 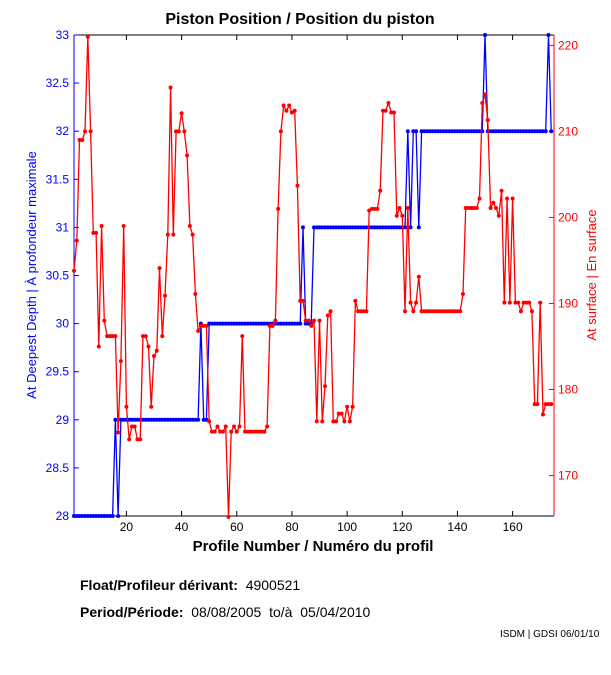 What do you see at coordinates (335, 612) in the screenshot?
I see `period-end: 05/04/2010` at bounding box center [335, 612].